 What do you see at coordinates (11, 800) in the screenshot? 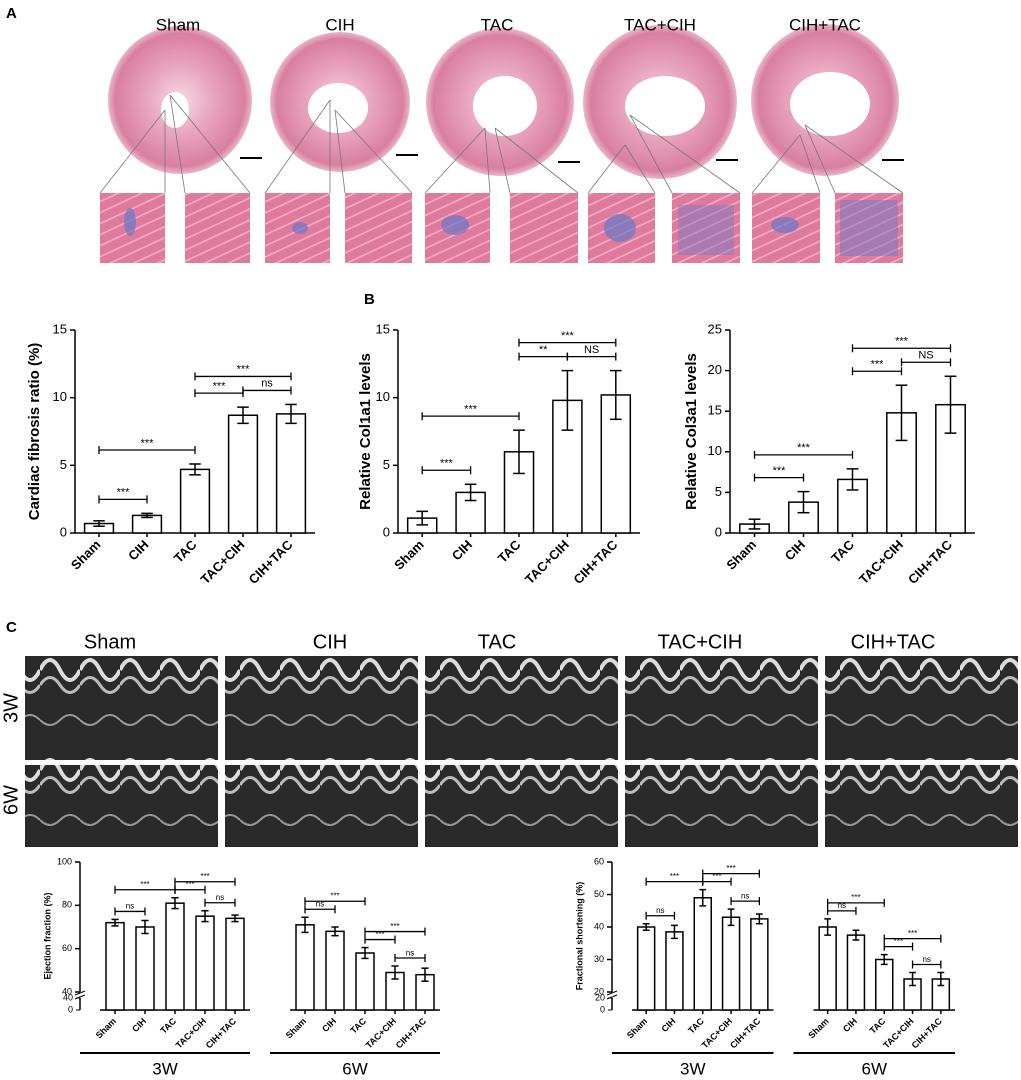
I see `row-label: 6W` at bounding box center [11, 800].